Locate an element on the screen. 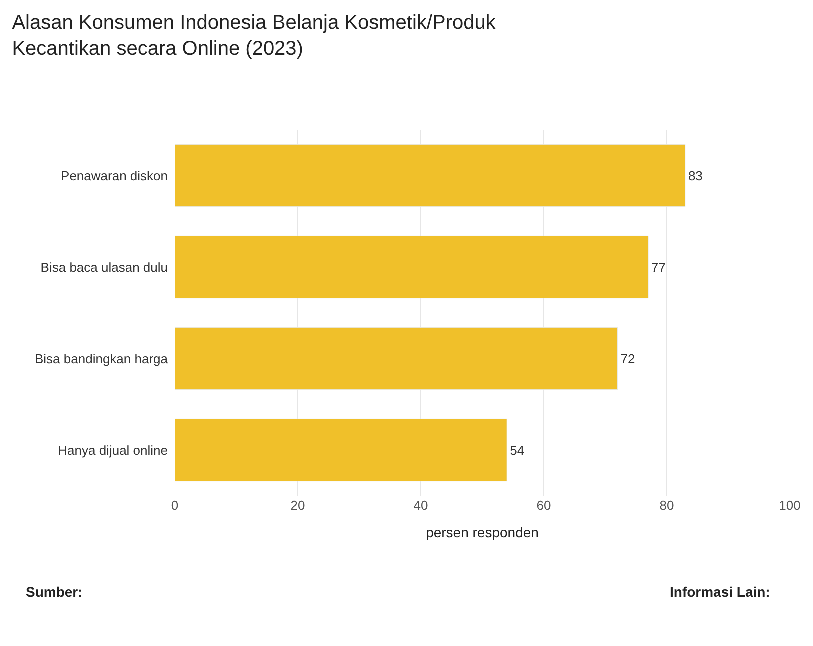  data-label: 54 is located at coordinates (517, 450).